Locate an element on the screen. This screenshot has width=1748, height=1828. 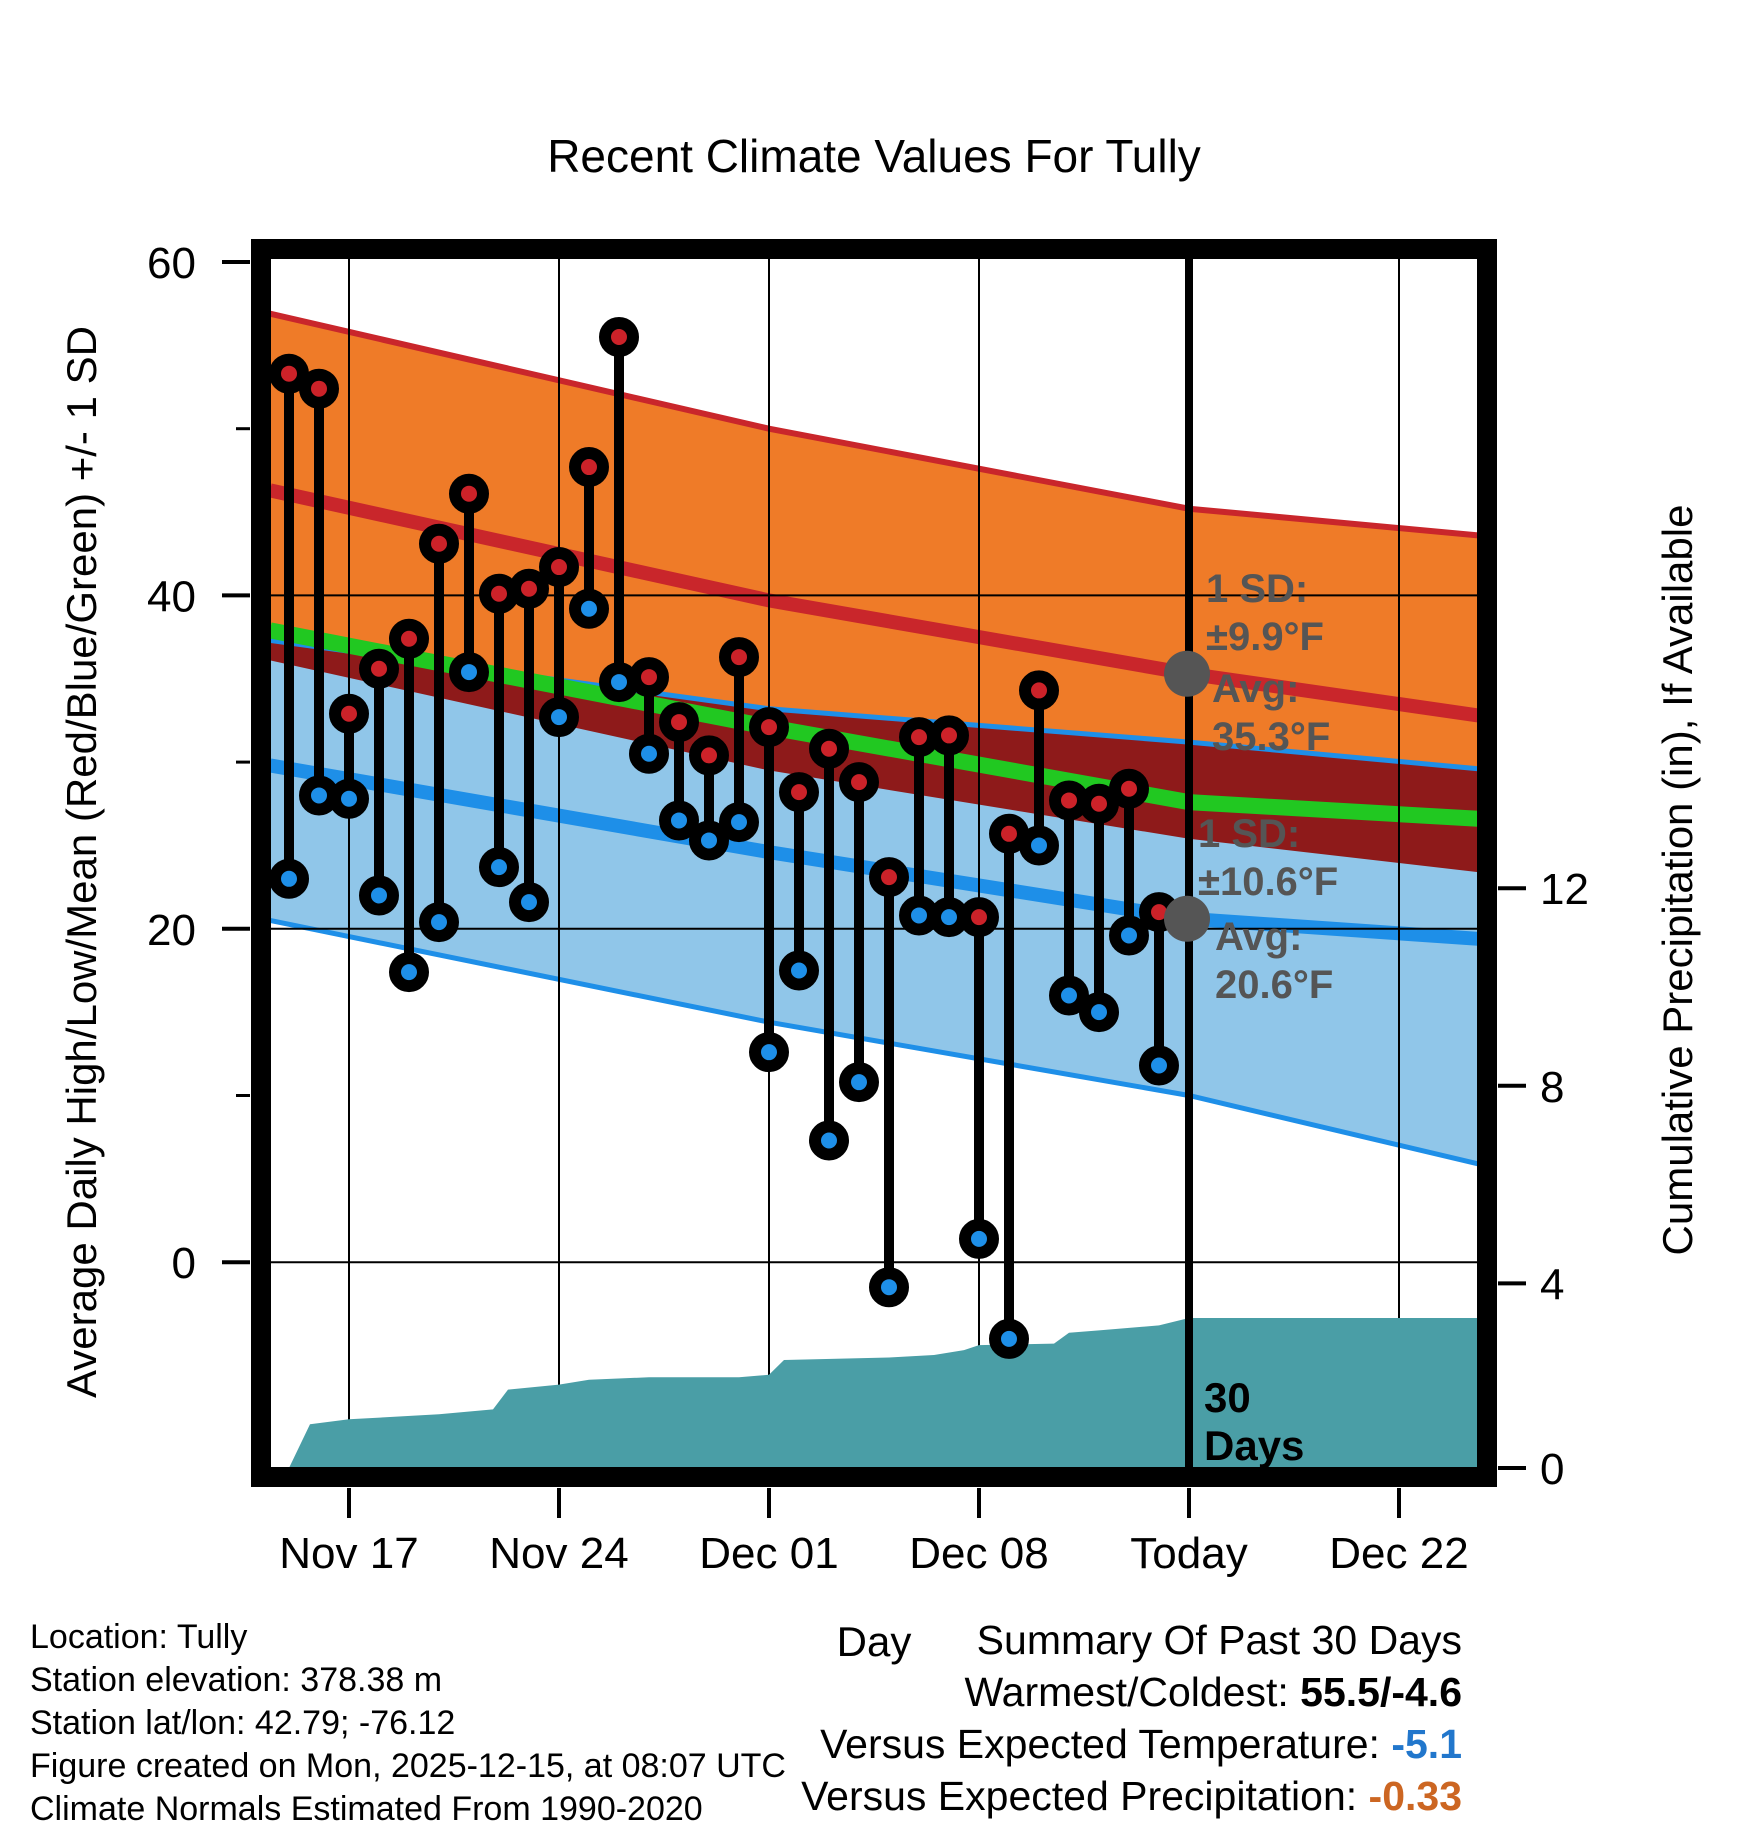
sd-low-annotation-line1: 1 SD: is located at coordinates (1249, 834).